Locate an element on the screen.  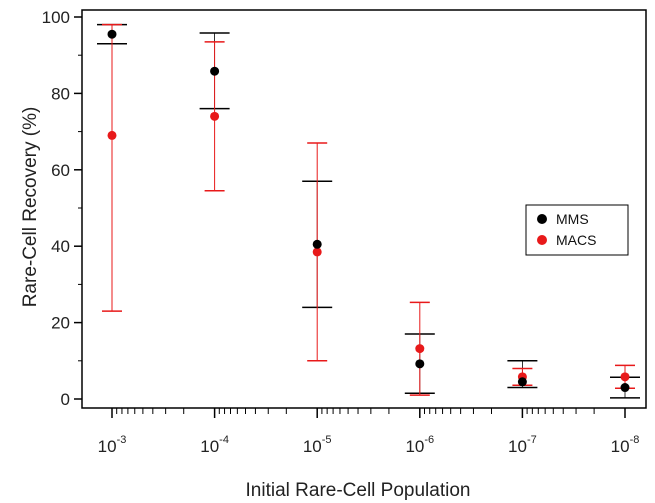
legend-label: MACS is located at coordinates (576, 240).